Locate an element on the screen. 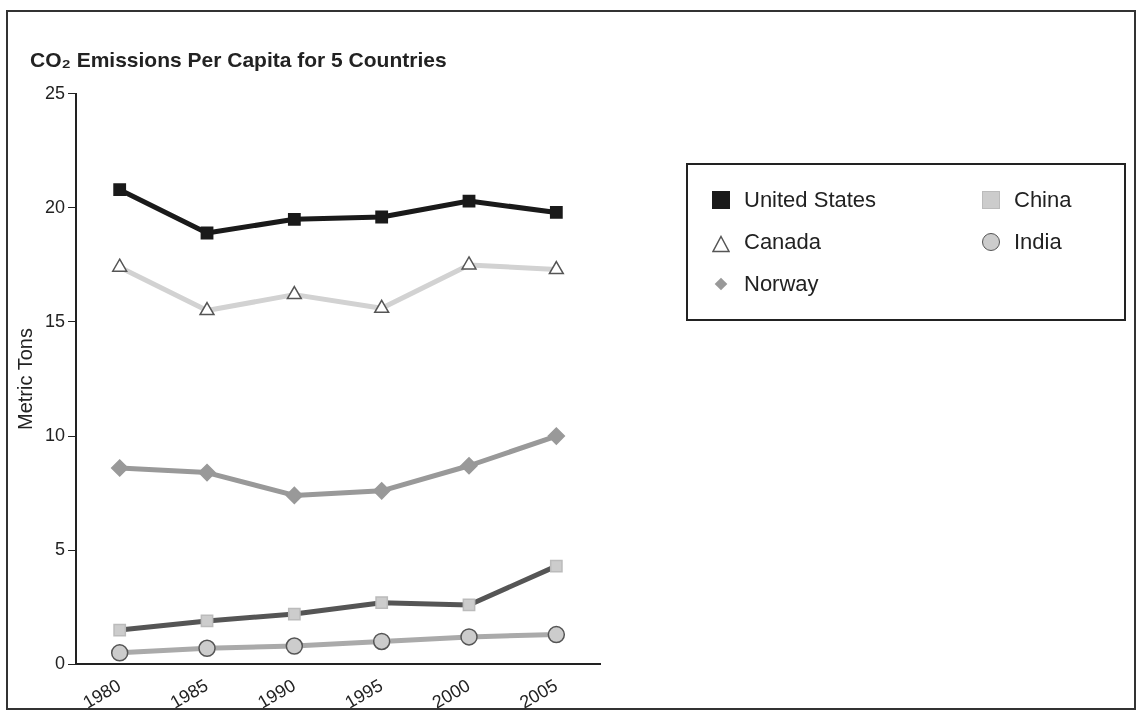 This screenshot has width=1142, height=717. x-tick-label: 1995 is located at coordinates (364, 694).